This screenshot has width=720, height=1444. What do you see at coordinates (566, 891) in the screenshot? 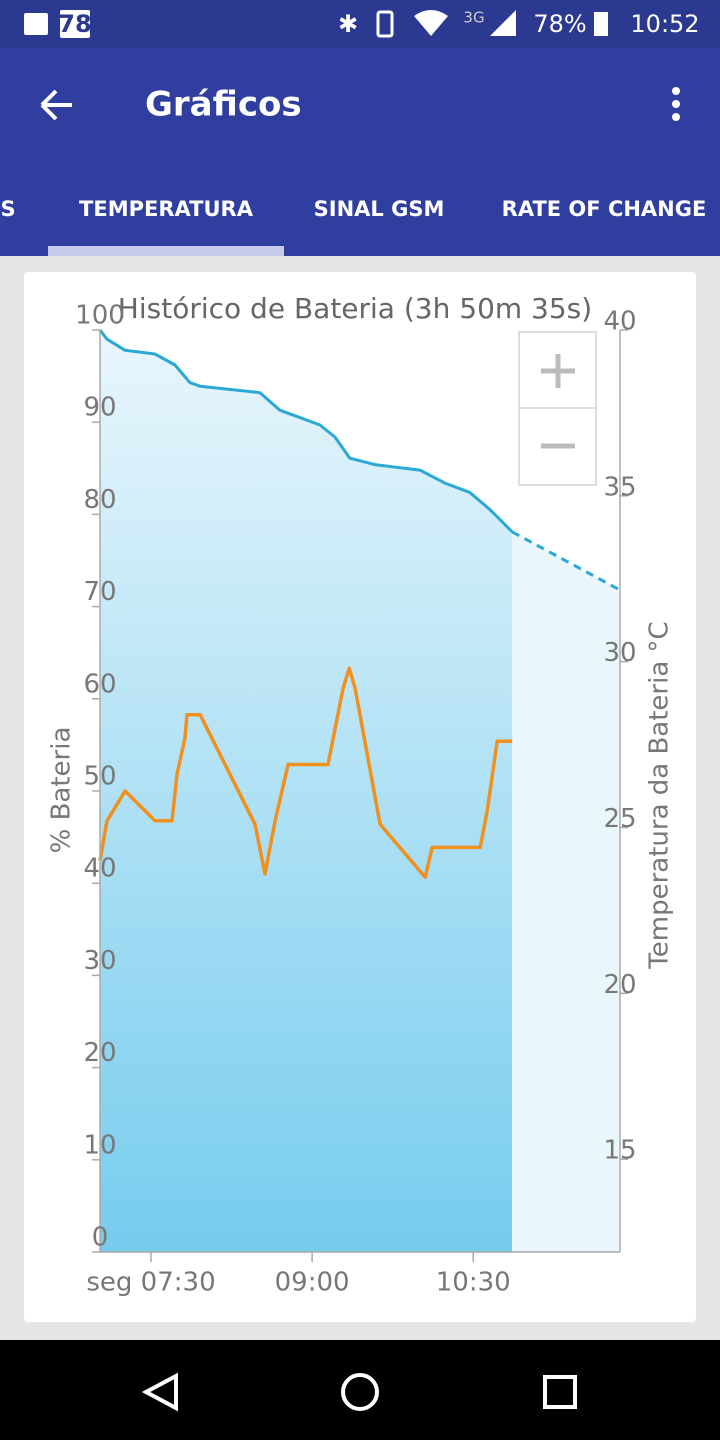
I see `area` at bounding box center [566, 891].